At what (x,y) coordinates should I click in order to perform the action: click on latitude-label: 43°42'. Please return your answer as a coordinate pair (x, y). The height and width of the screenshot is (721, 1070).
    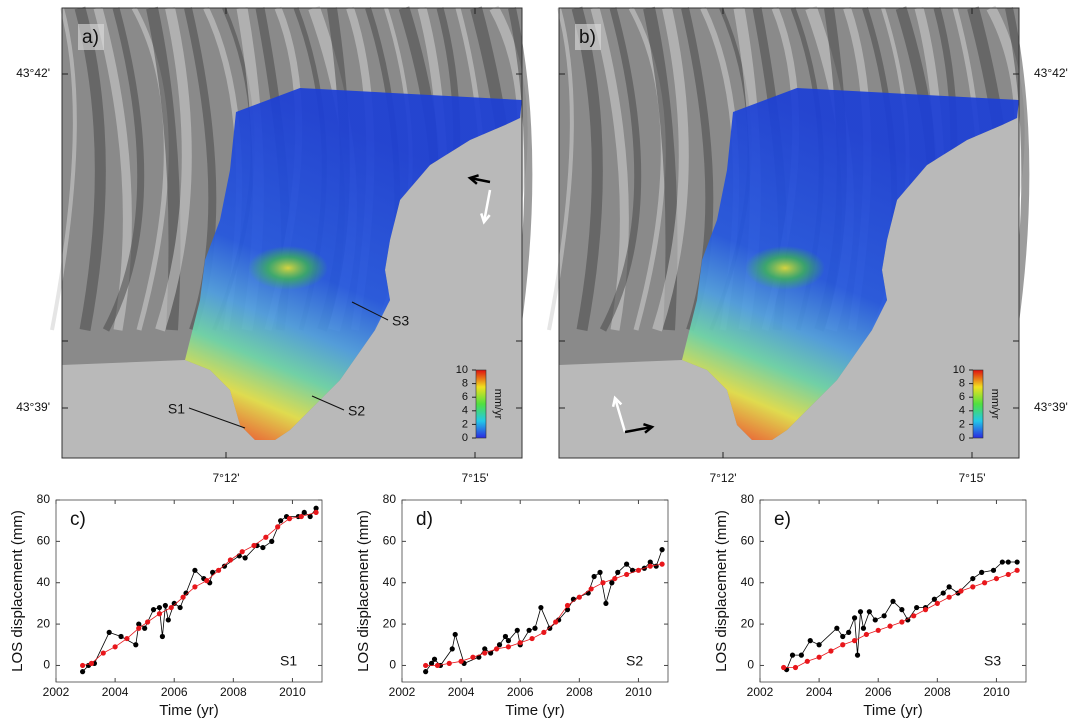
    Looking at the image, I should click on (1051, 73).